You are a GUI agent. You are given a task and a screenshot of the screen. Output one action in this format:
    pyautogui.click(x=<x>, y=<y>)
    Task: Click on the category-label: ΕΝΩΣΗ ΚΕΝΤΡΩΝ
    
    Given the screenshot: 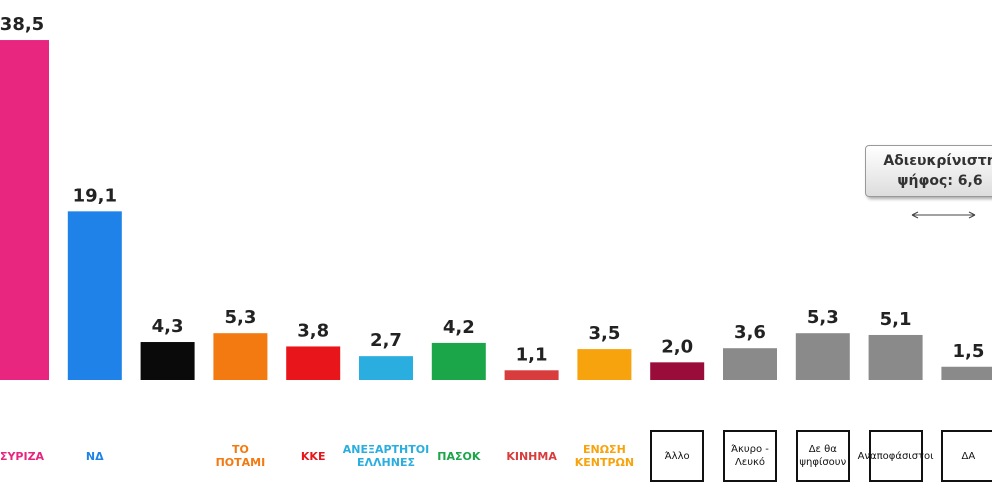 What is the action you would take?
    pyautogui.click(x=604, y=456)
    